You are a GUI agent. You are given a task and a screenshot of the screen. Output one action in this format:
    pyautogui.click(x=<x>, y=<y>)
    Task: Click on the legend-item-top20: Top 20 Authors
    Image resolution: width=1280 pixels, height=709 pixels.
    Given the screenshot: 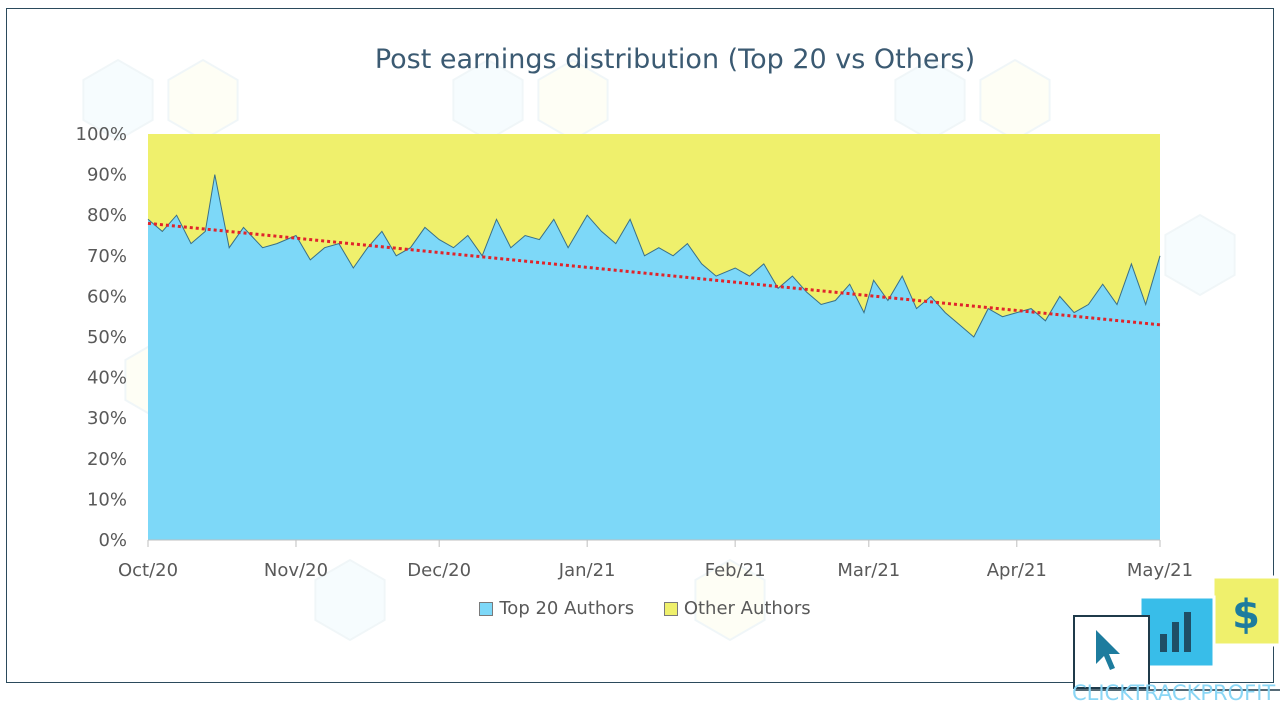 What is the action you would take?
    pyautogui.click(x=556, y=608)
    